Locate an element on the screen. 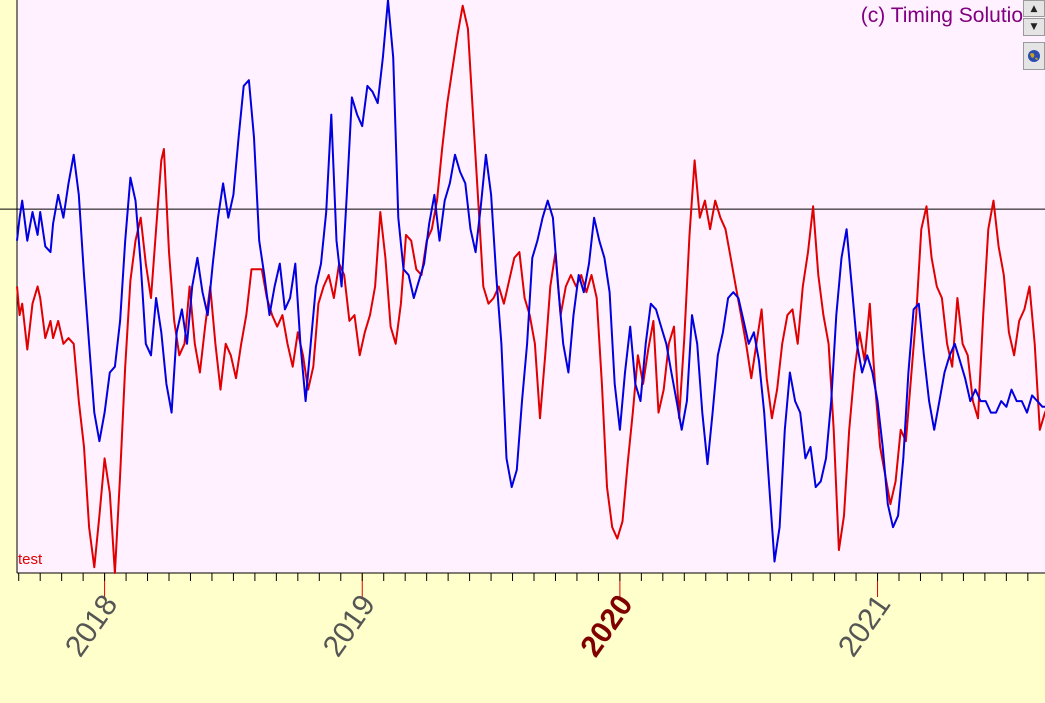 This screenshot has height=703, width=1045. x-tick-label-2019: 2019 is located at coordinates (349, 626).